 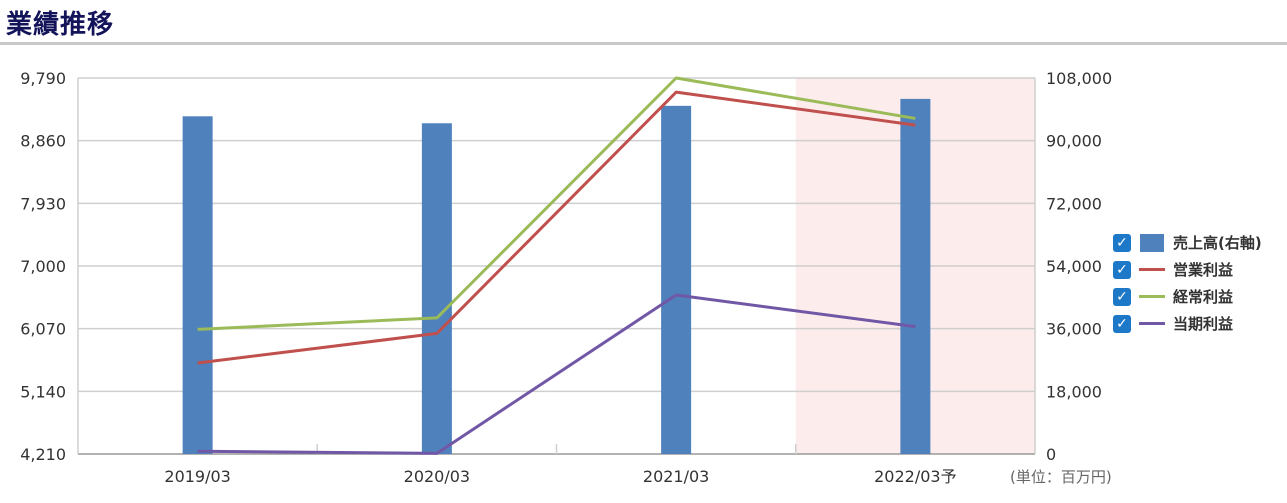 What do you see at coordinates (676, 476) in the screenshot?
I see `x-tick-label: 2021/03` at bounding box center [676, 476].